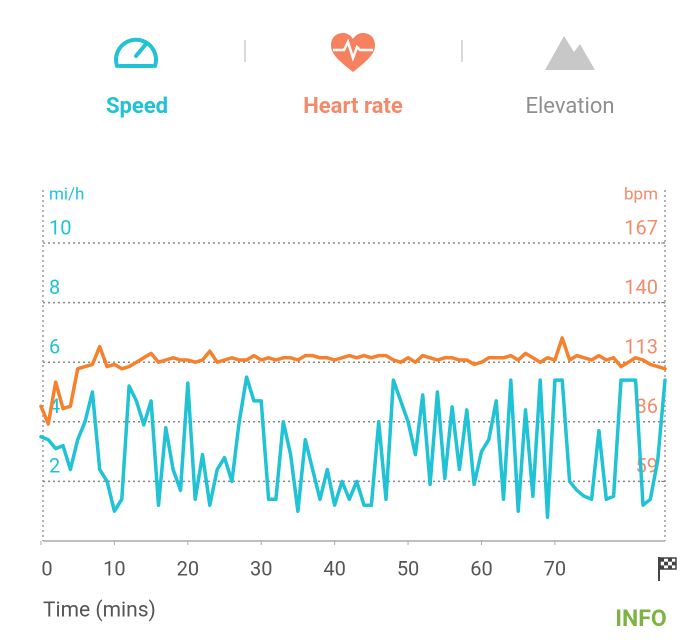  I want to click on x-tick-label: 70, so click(555, 568).